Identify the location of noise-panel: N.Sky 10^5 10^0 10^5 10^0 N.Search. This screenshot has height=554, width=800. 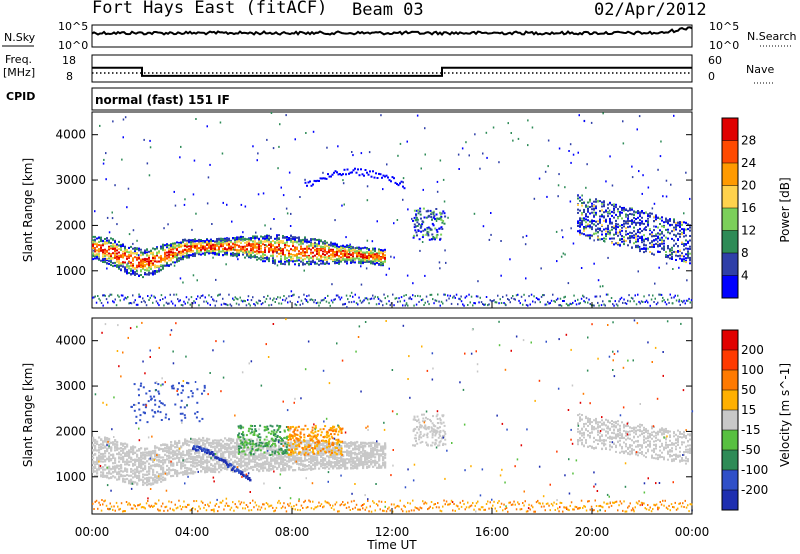
(399, 36).